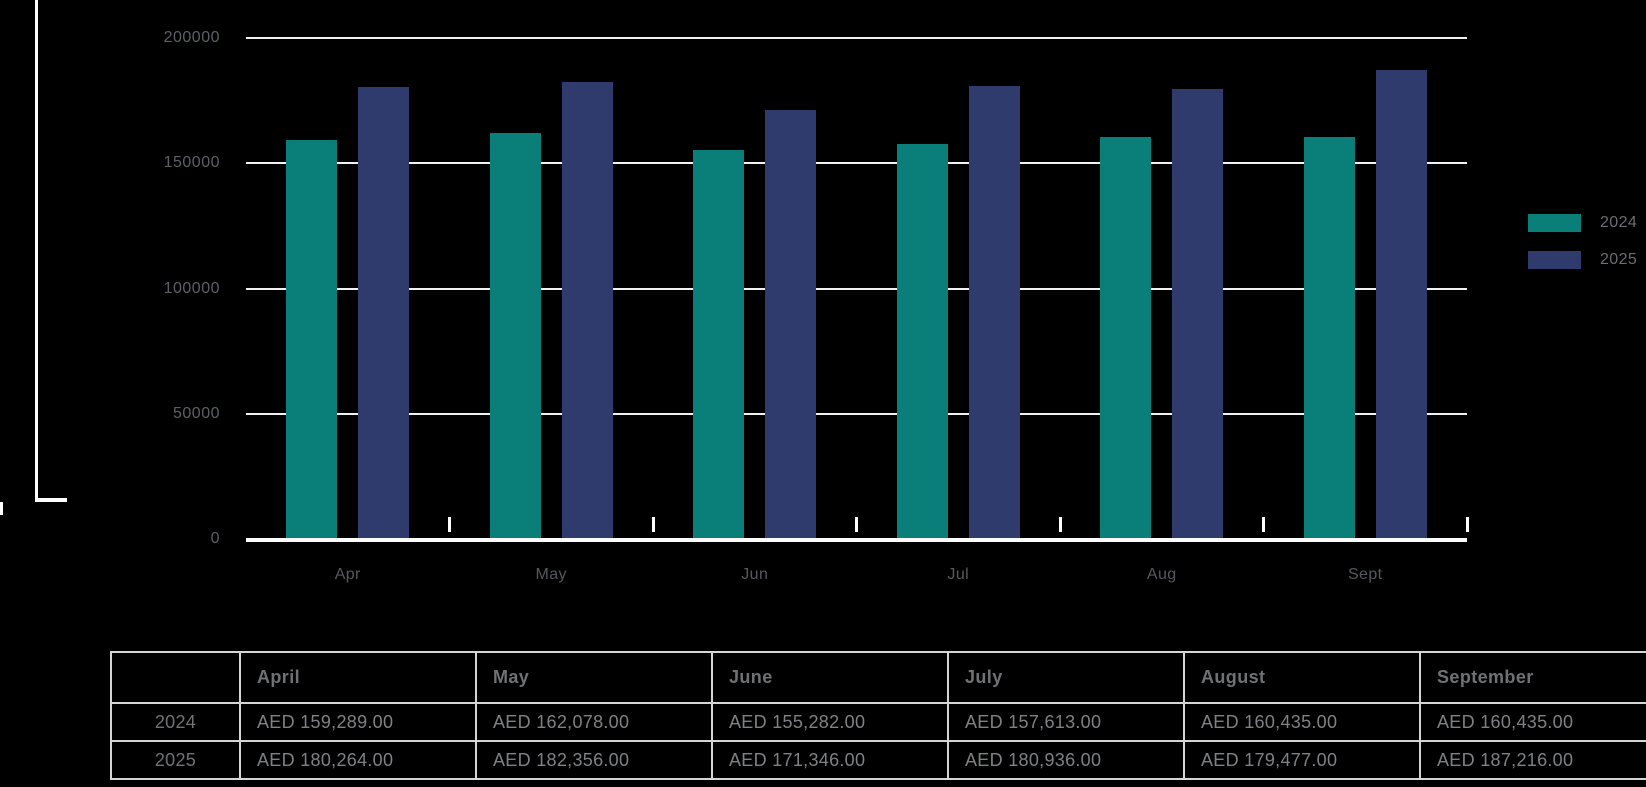 This screenshot has width=1646, height=787. Describe the element at coordinates (1582, 241) in the screenshot. I see `chart-legend: 2024 2025` at that location.